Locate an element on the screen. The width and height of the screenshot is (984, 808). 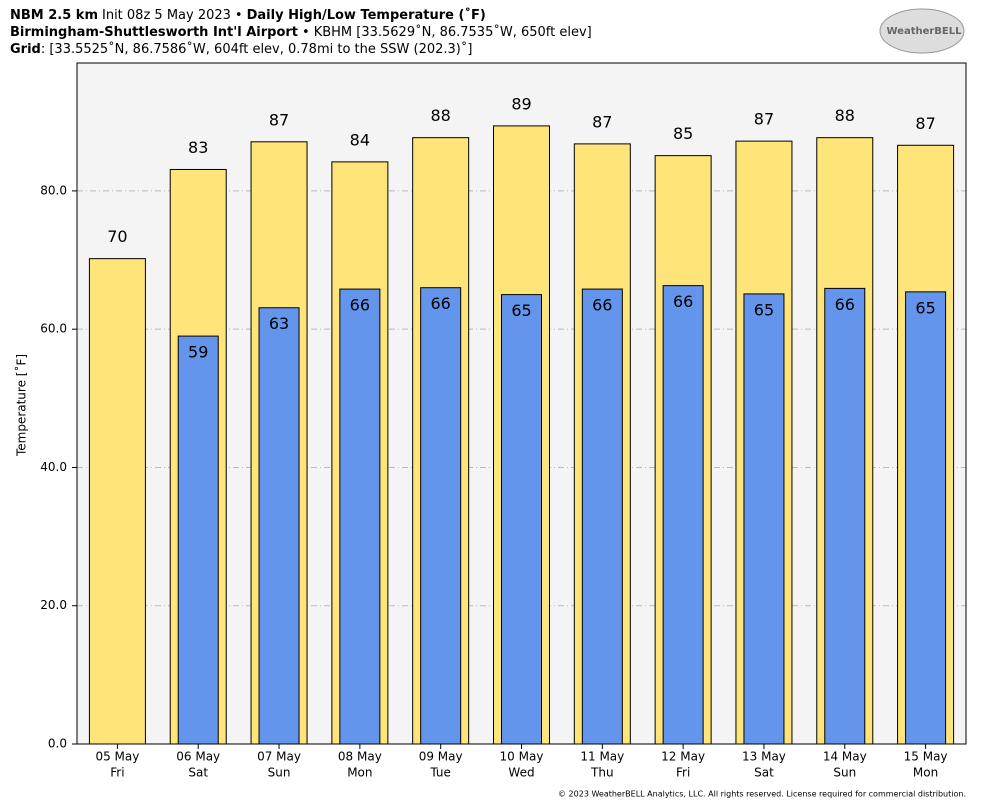
y-tick-label: 60.0 is located at coordinates (53, 329).